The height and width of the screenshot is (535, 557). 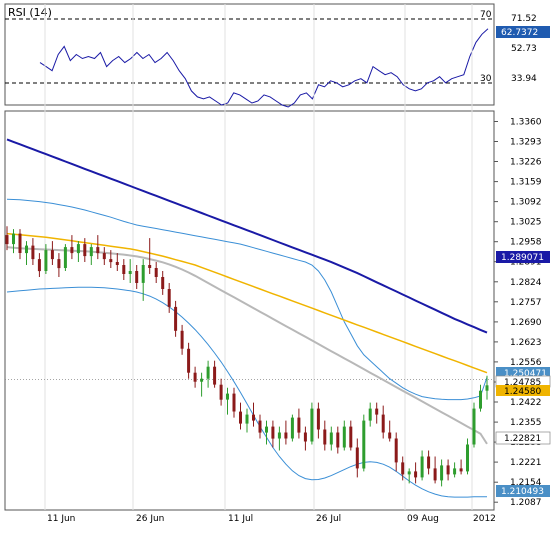 I want to click on price-label-bb-lower: 1.210493, so click(x=522, y=492).